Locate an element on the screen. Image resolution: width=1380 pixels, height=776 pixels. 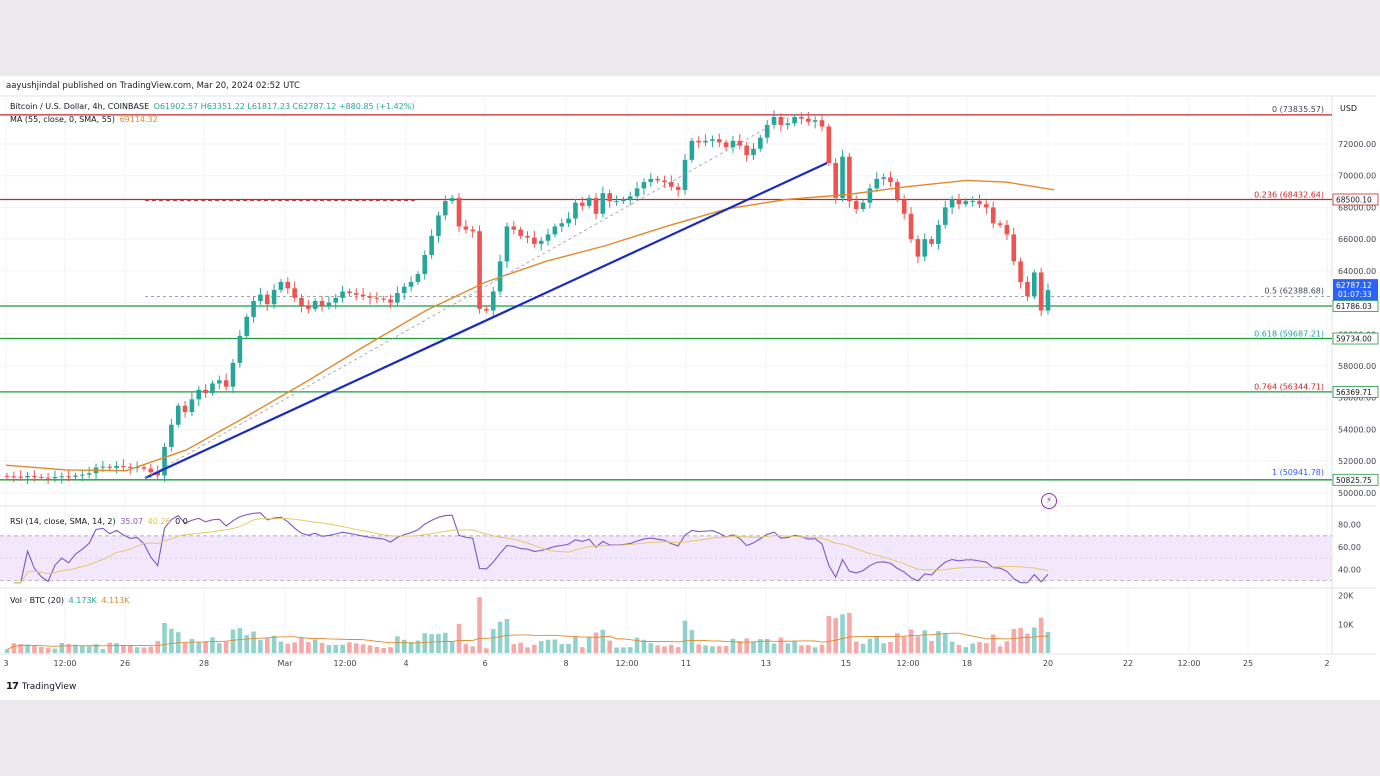
x-tick-label: 28 is located at coordinates (204, 663).